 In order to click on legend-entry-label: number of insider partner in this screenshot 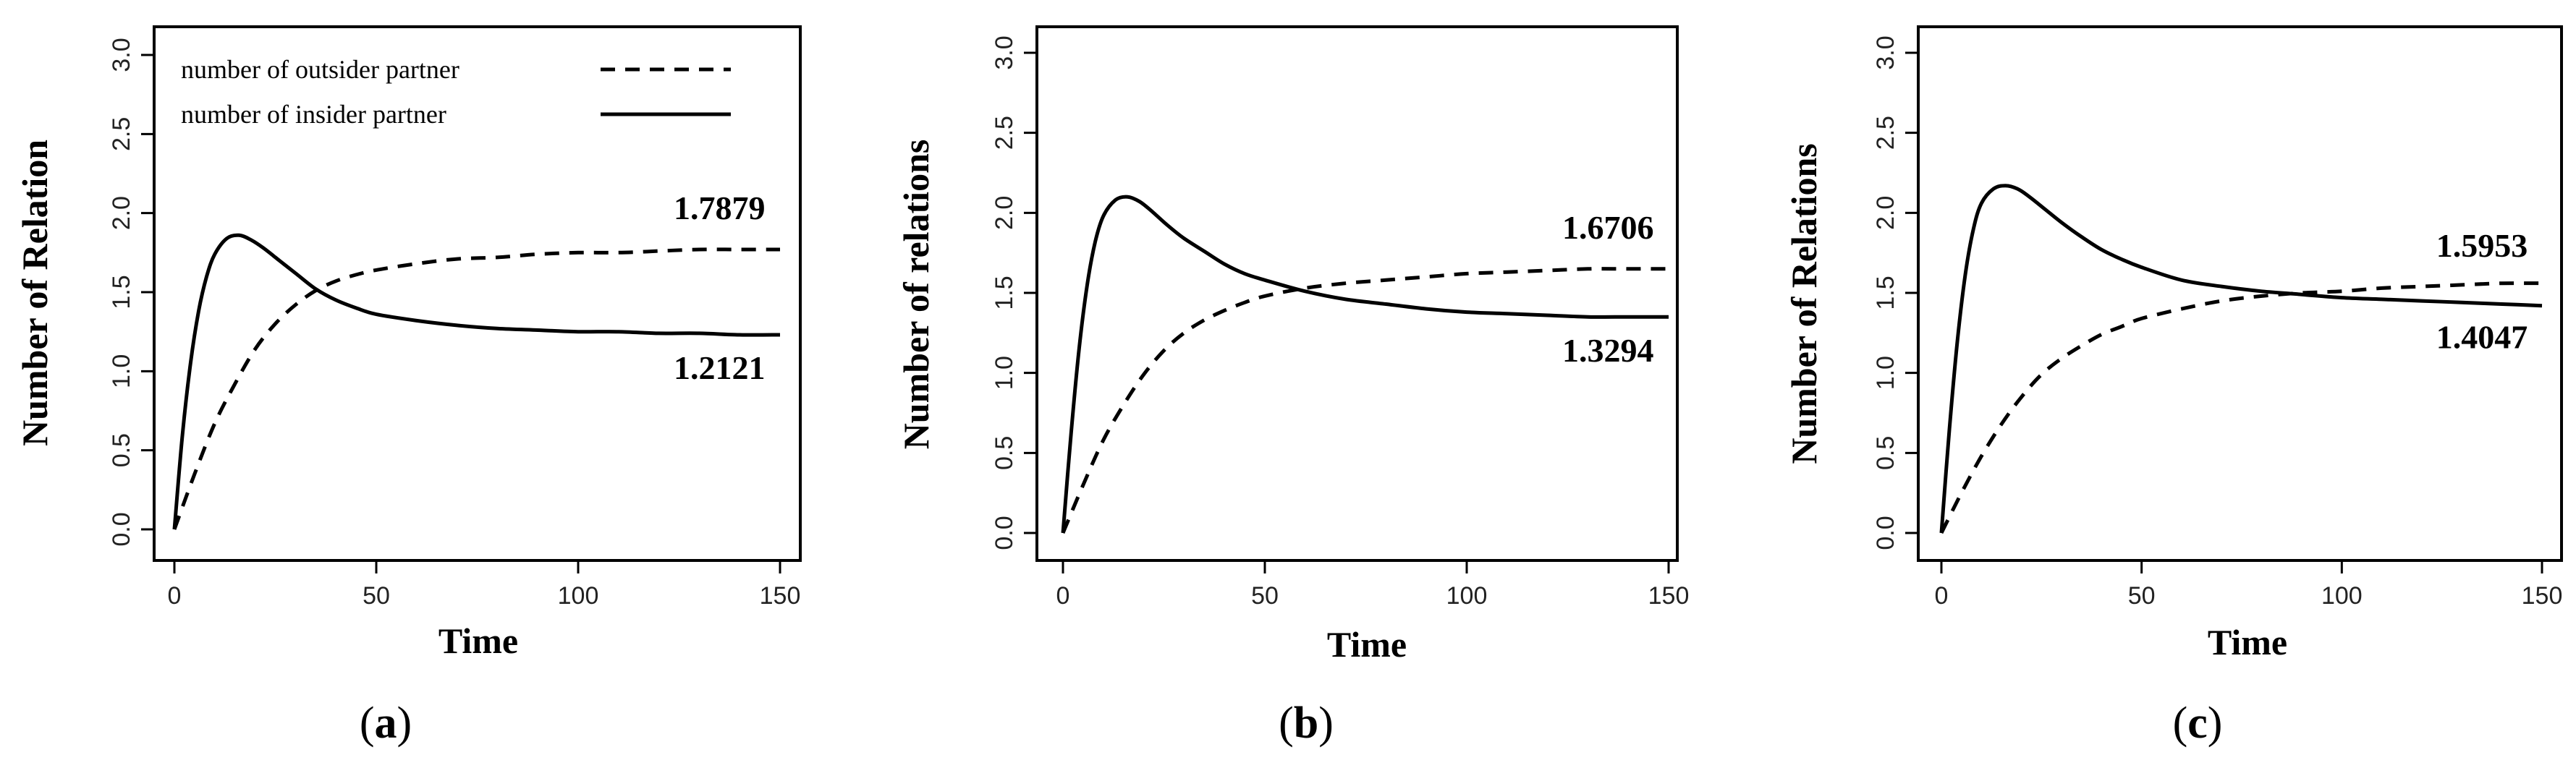, I will do `click(313, 114)`.